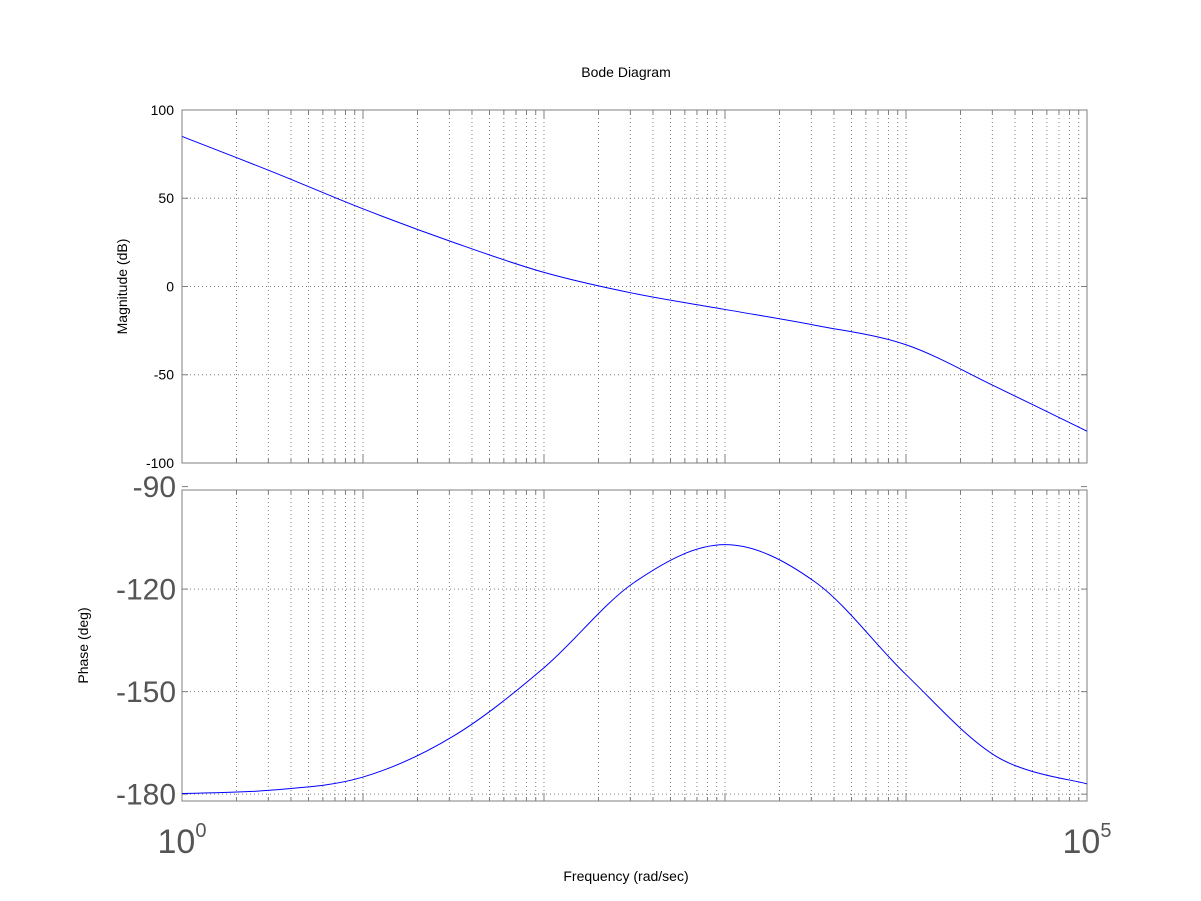 This screenshot has height=901, width=1201. What do you see at coordinates (626, 72) in the screenshot?
I see `chart-title: Bode Diagram` at bounding box center [626, 72].